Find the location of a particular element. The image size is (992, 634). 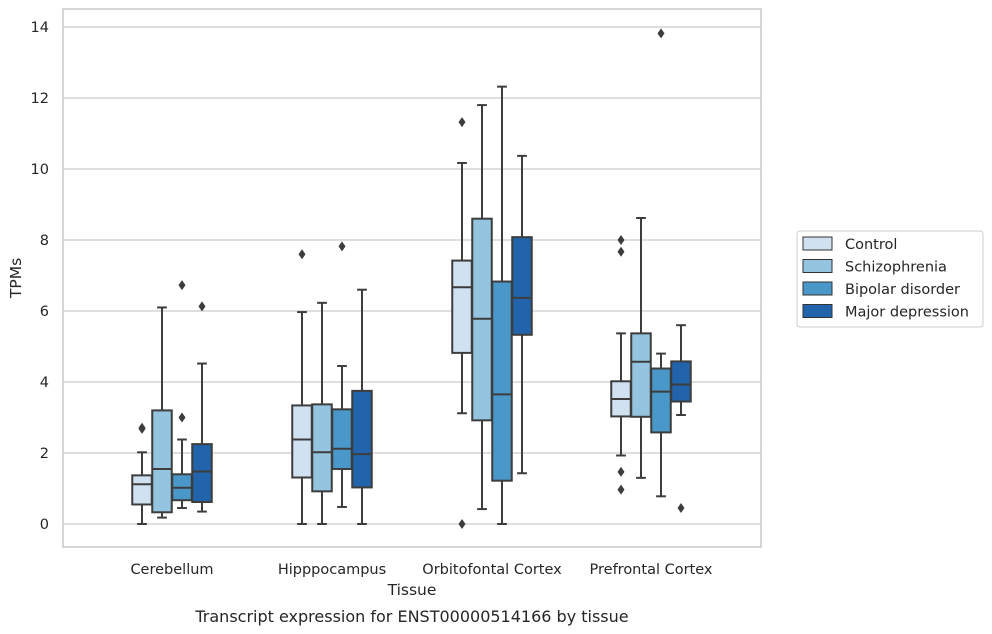

y-axis-ticks: 0 2 4 6 8 10 12 14 is located at coordinates (40, 276).